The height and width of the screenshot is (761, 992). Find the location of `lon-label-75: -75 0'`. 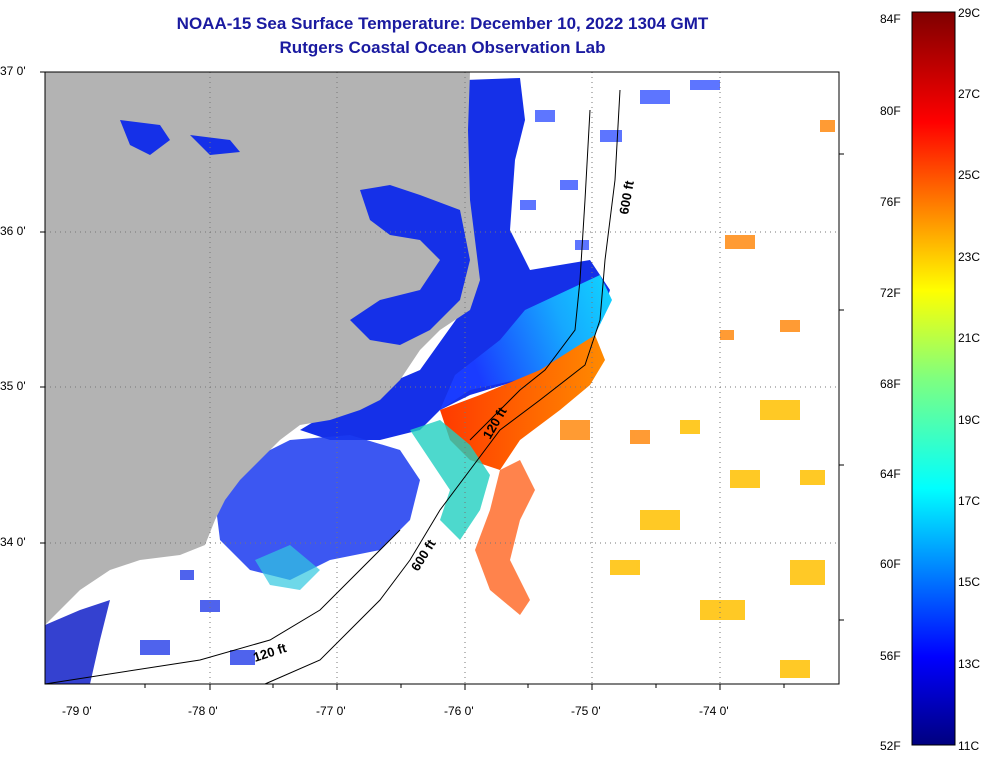

lon-label-75: -75 0' is located at coordinates (586, 711).